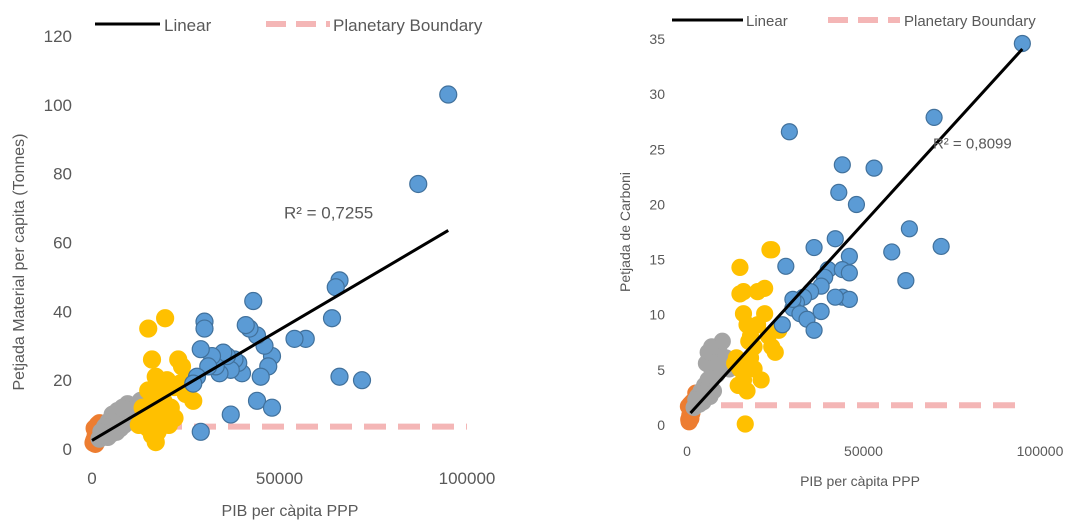 Image resolution: width=1087 pixels, height=520 pixels. Describe the element at coordinates (854, 21) in the screenshot. I see `legend-2: Linear Planetary Boundary` at that location.